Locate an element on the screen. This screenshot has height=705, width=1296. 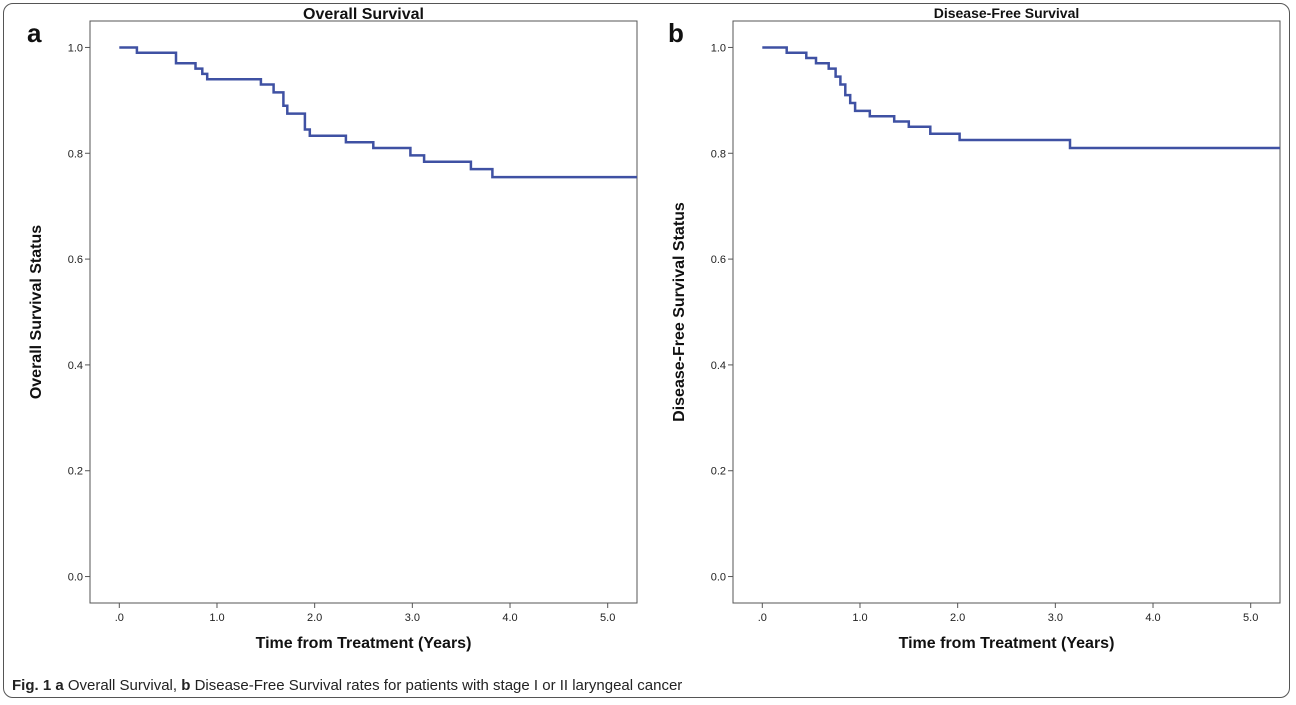
x-tick-label-a: 1.0 is located at coordinates (216, 618).